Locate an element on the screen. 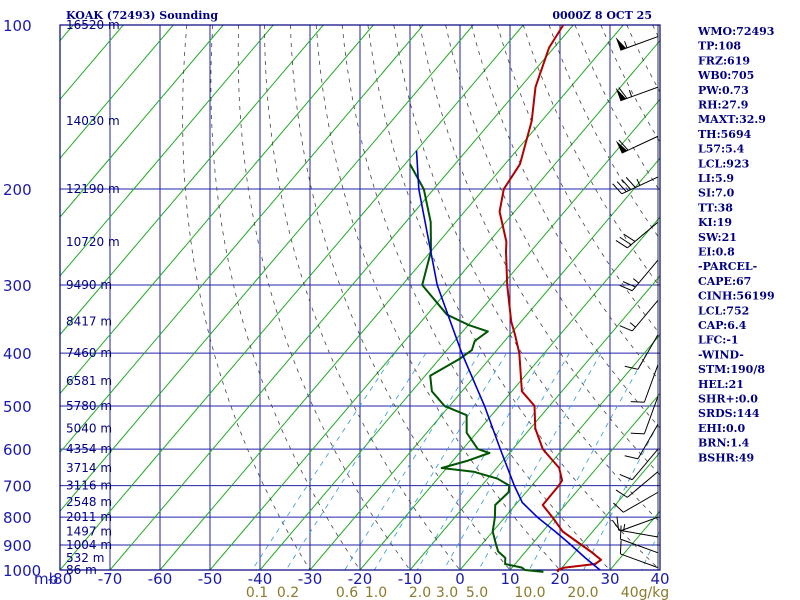 Image resolution: width=800 pixels, height=600 pixels. index-line: LI:5.9 is located at coordinates (716, 178).